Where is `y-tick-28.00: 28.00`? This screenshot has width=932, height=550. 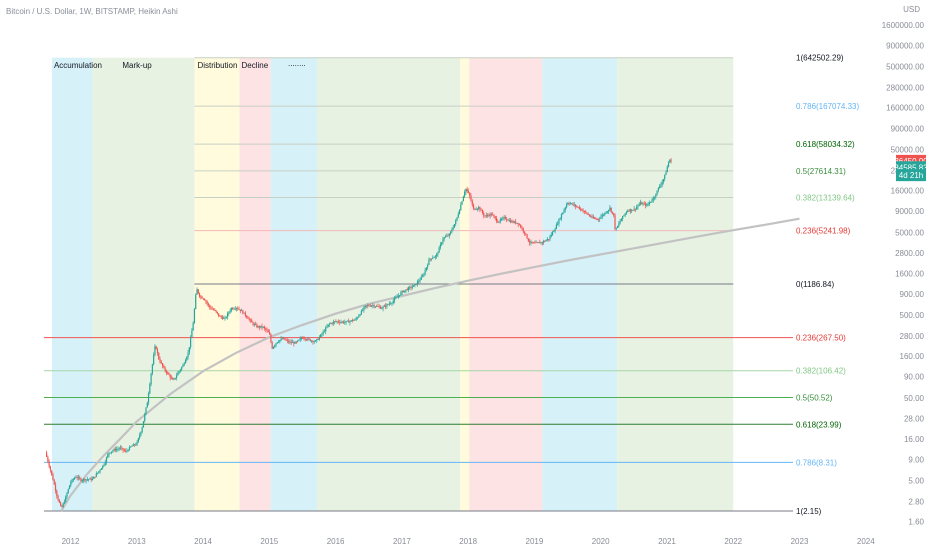
y-tick-28.00: 28.00 is located at coordinates (914, 419).